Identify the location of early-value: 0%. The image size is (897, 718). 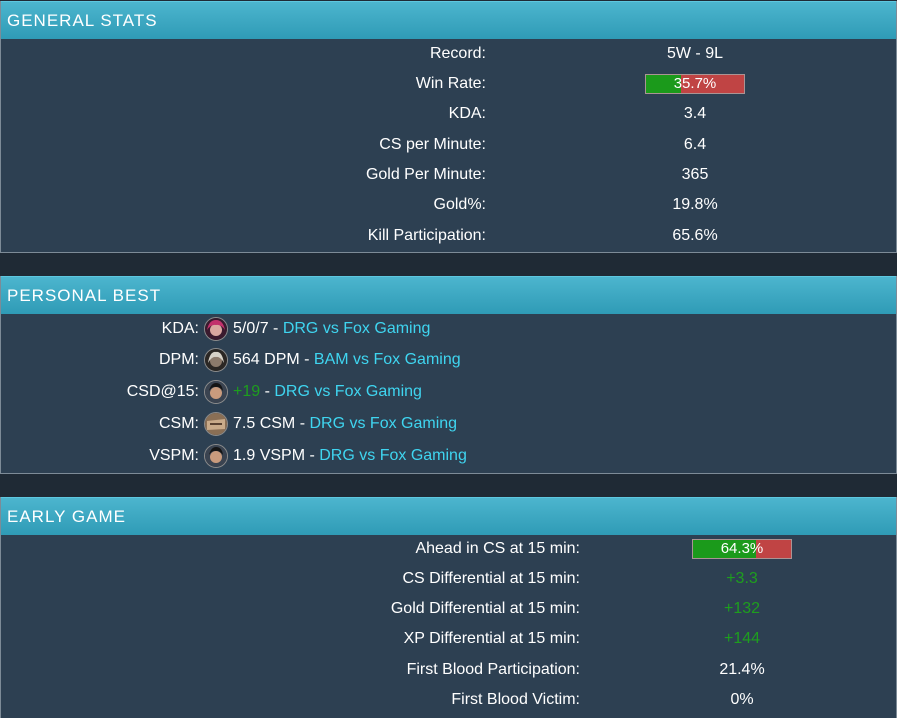
(742, 699).